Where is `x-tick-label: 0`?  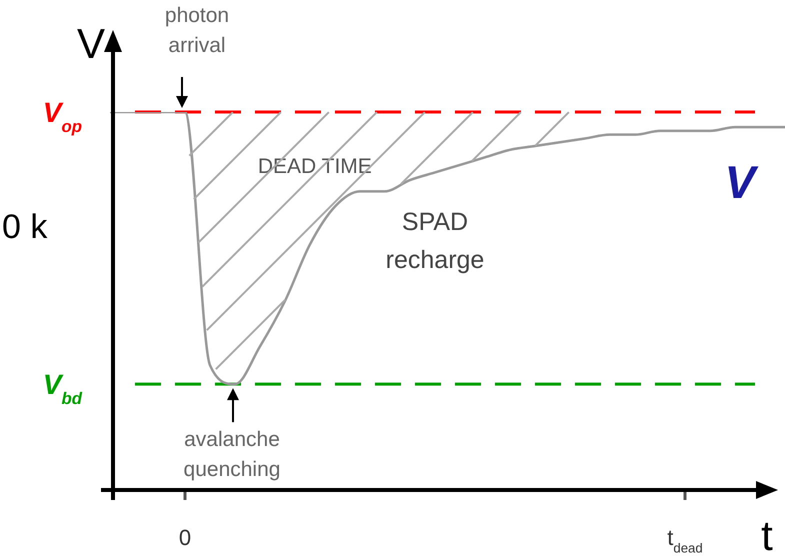 x-tick-label: 0 is located at coordinates (185, 537).